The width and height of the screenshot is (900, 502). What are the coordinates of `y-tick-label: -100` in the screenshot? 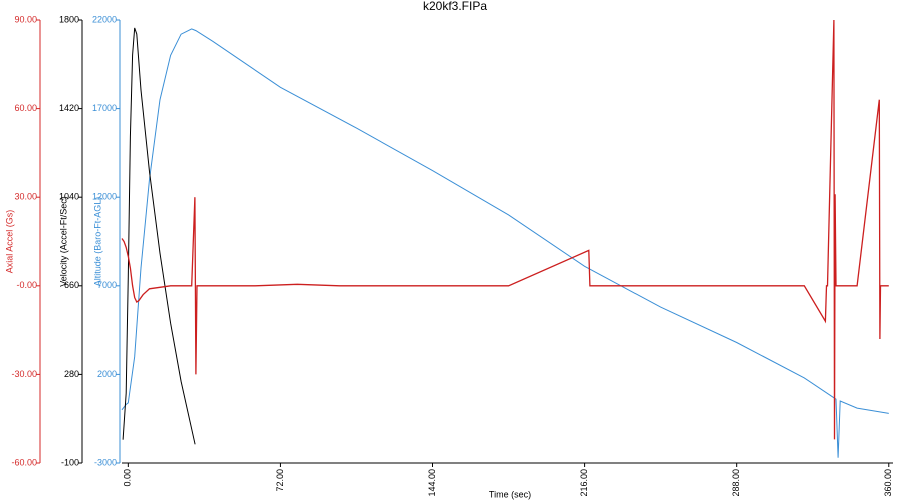 It's located at (70, 462).